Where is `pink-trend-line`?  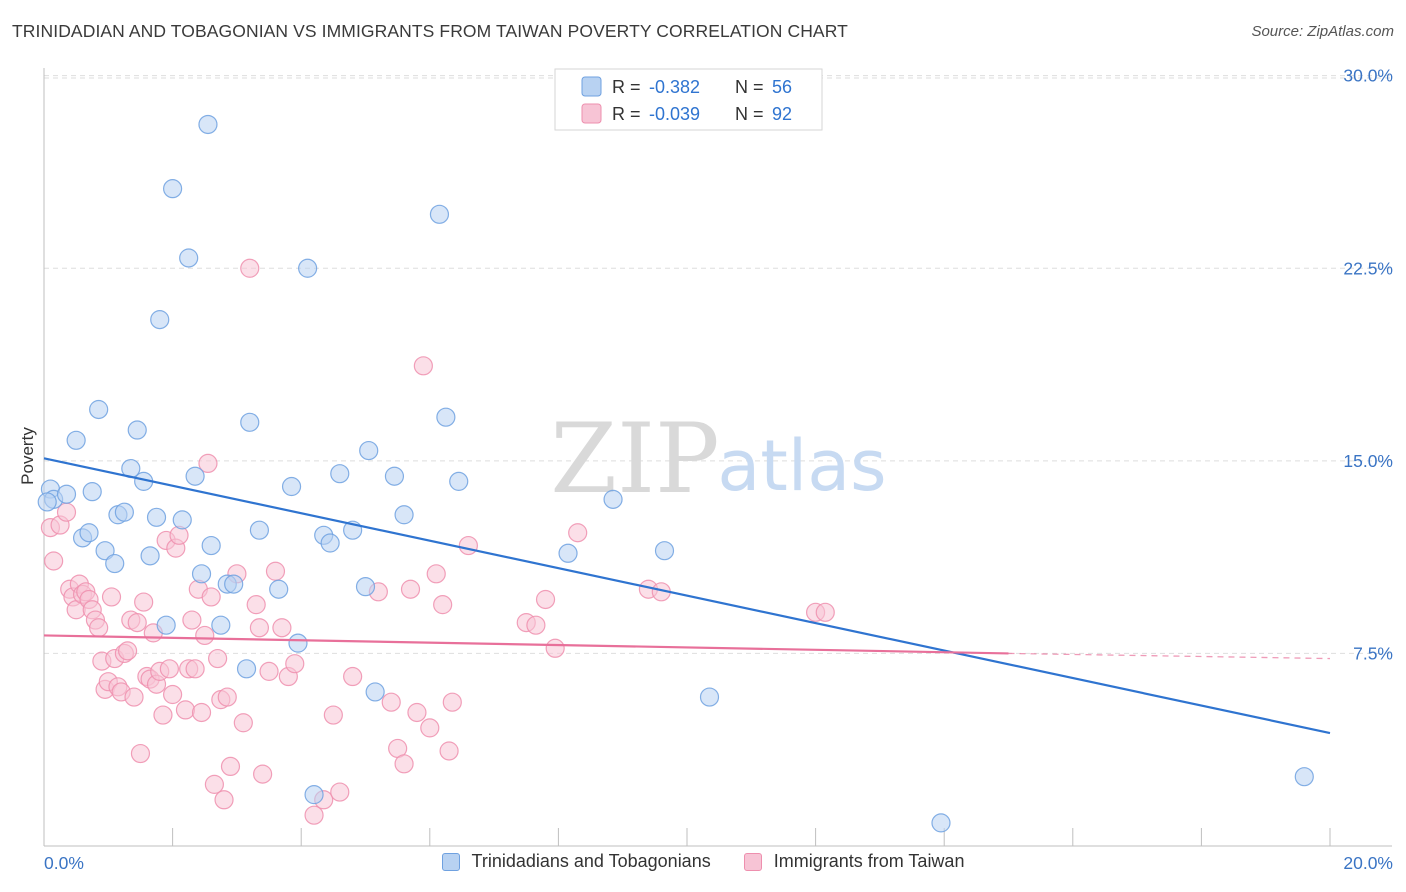
pink-trend-line is located at coordinates (526, 644).